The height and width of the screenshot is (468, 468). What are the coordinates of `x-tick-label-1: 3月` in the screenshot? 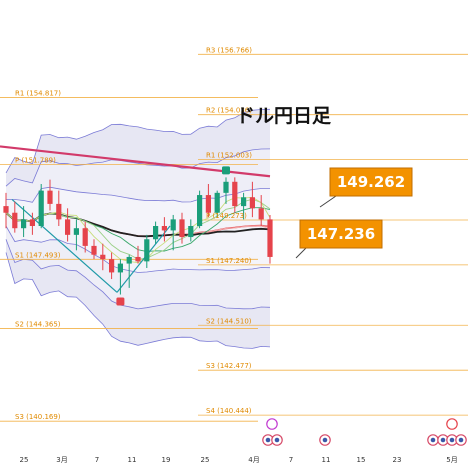 It's located at (61, 460).